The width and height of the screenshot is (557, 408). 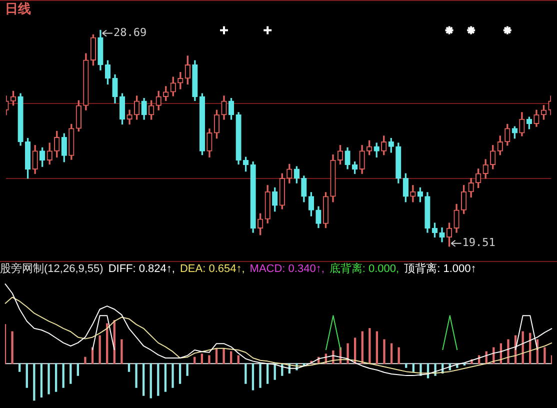 What do you see at coordinates (130, 33) in the screenshot?
I see `annotation: 28.69` at bounding box center [130, 33].